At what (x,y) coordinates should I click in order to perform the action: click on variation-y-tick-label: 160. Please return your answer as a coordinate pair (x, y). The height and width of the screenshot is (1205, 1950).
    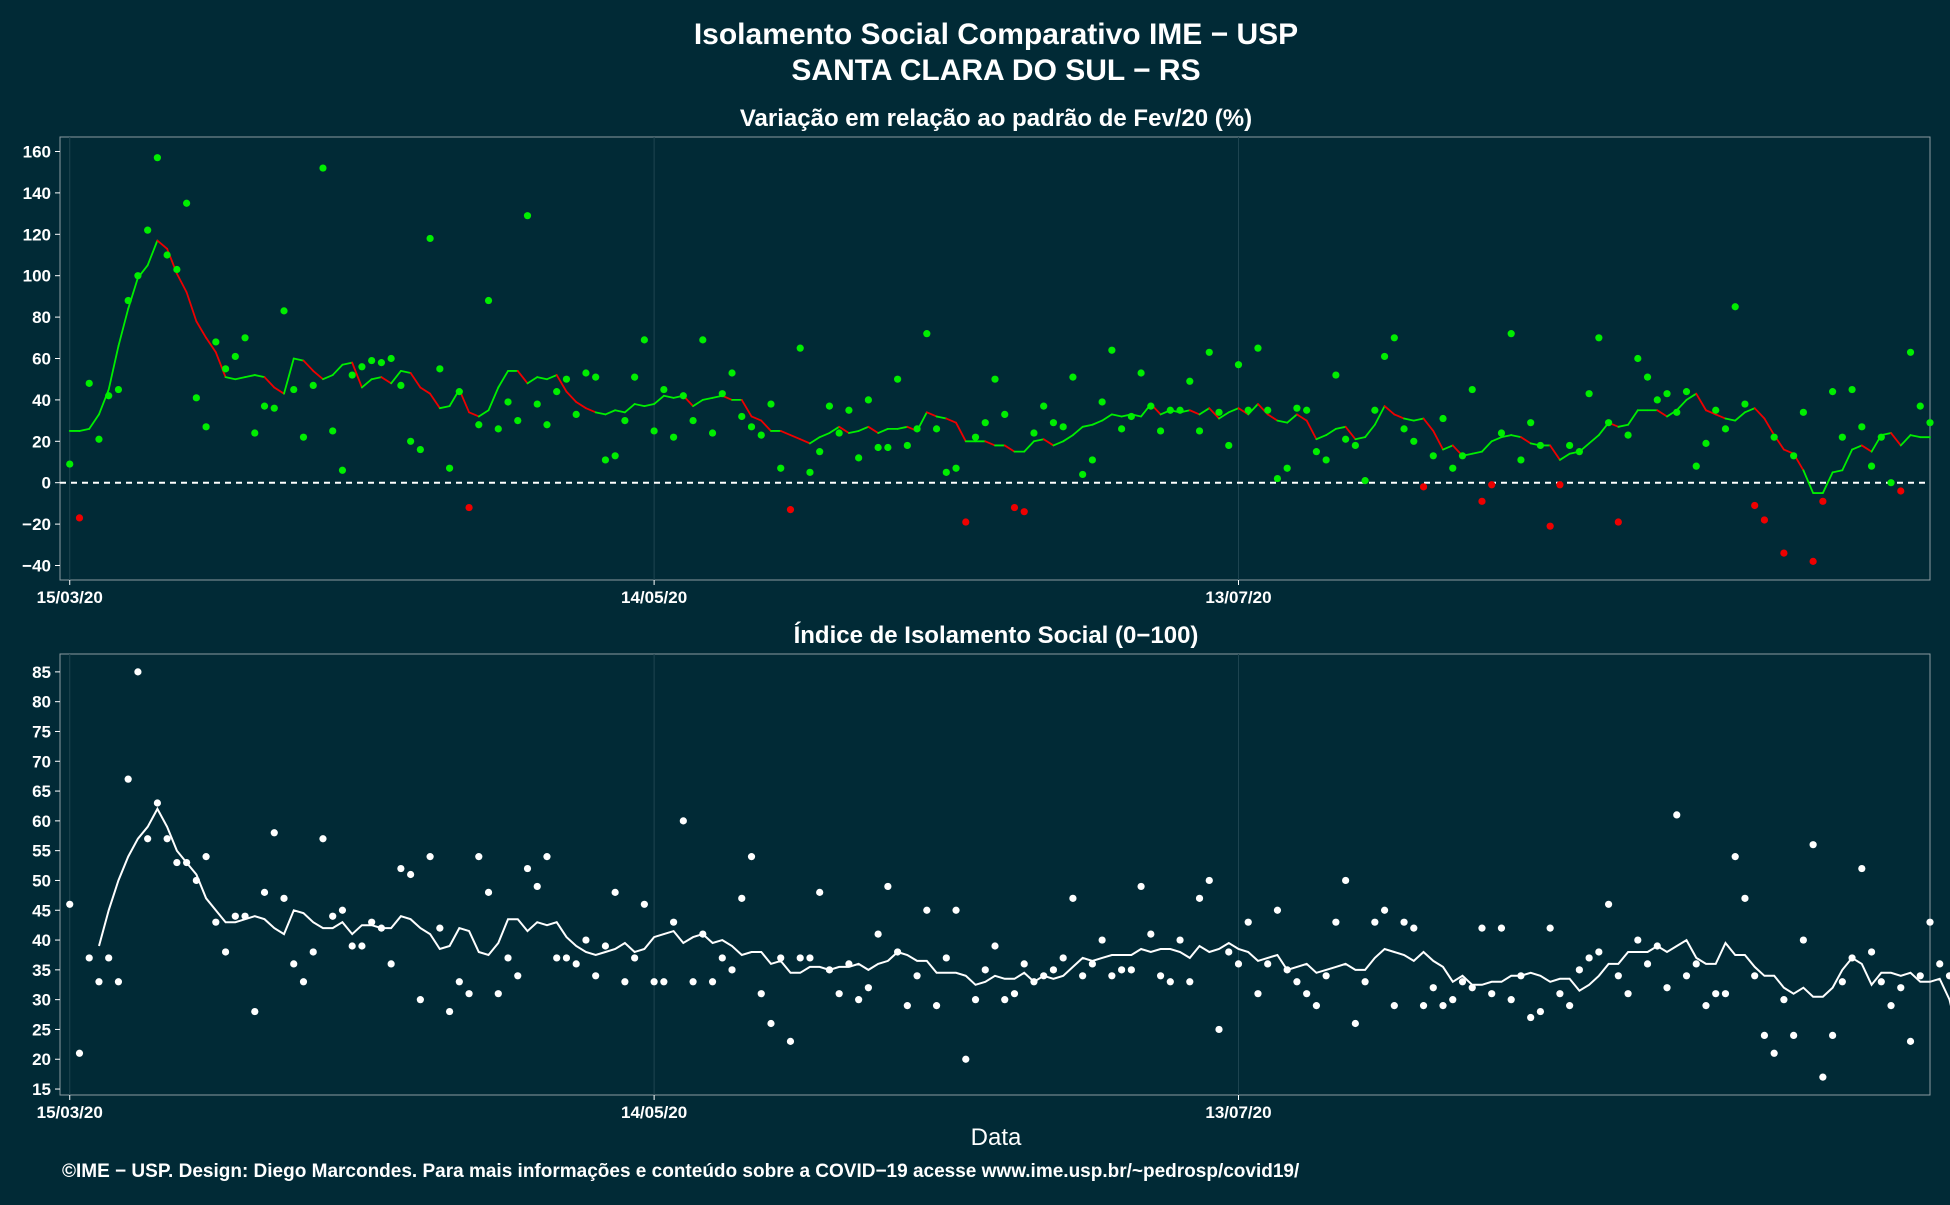
    Looking at the image, I should click on (37, 151).